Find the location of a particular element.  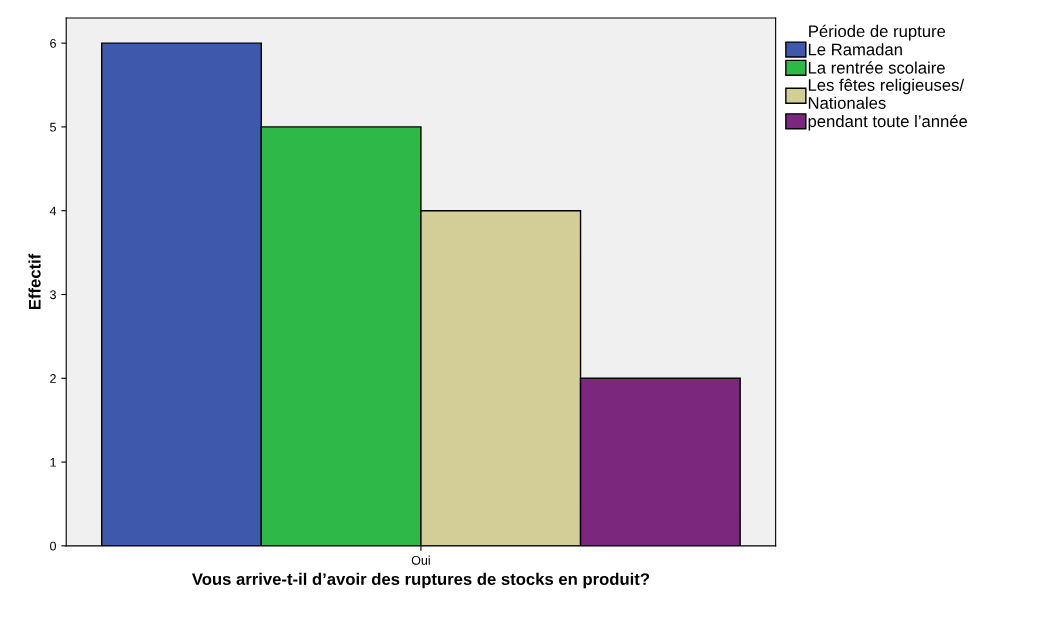

y-tick-label: 0 is located at coordinates (53, 546).